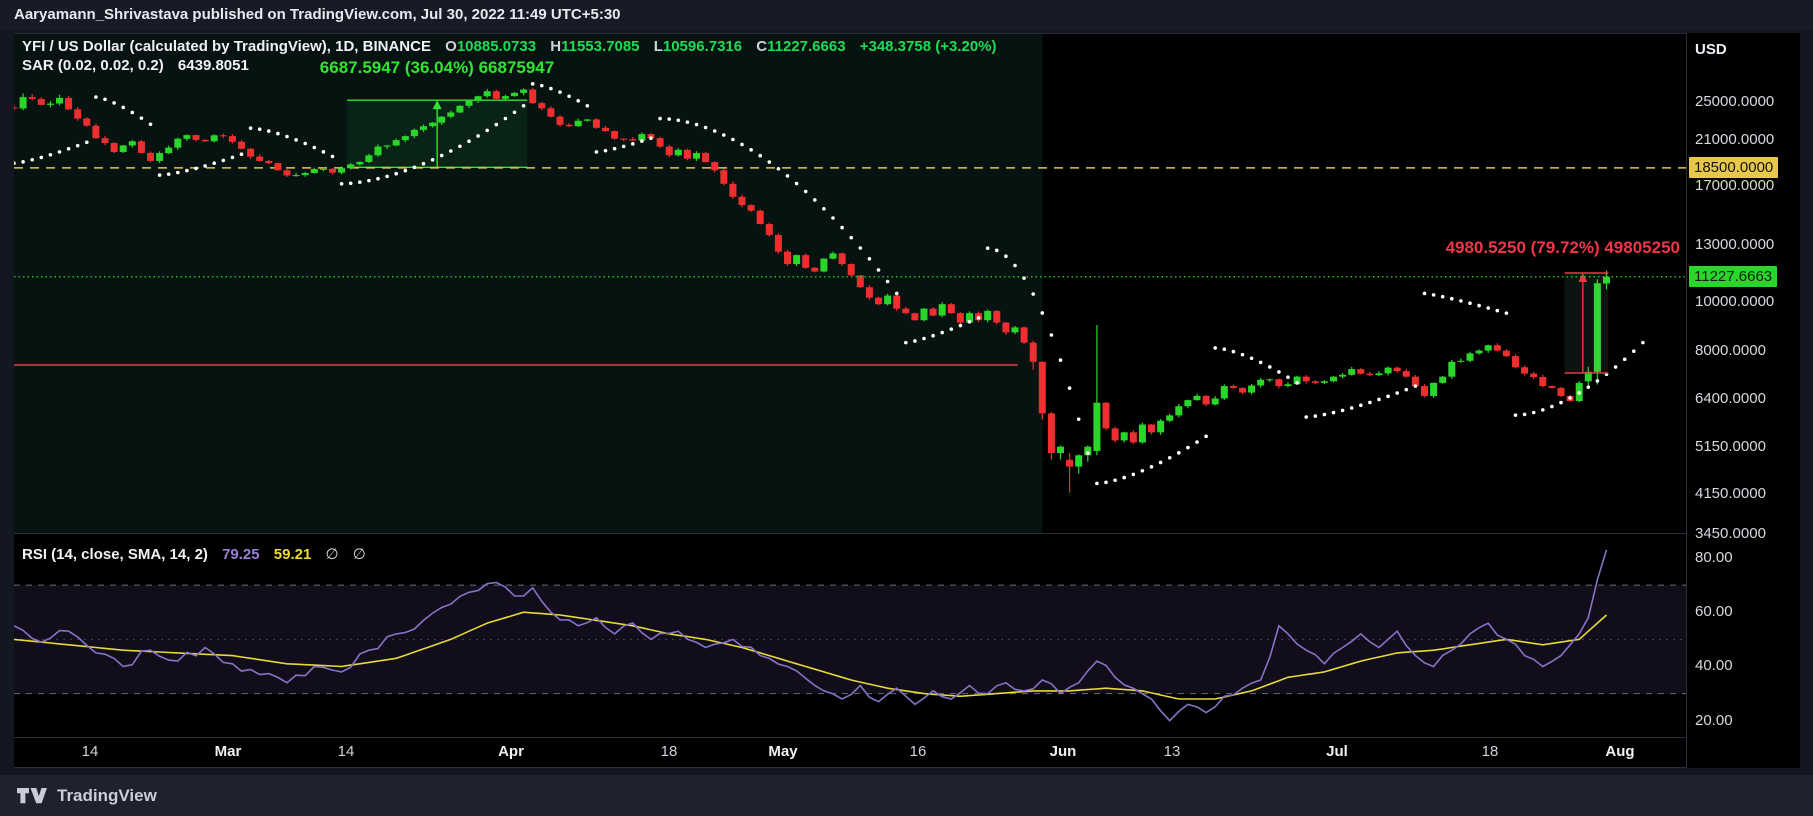 The height and width of the screenshot is (816, 1813). Describe the element at coordinates (1730, 350) in the screenshot. I see `price-tick-label: 8000.0000` at that location.